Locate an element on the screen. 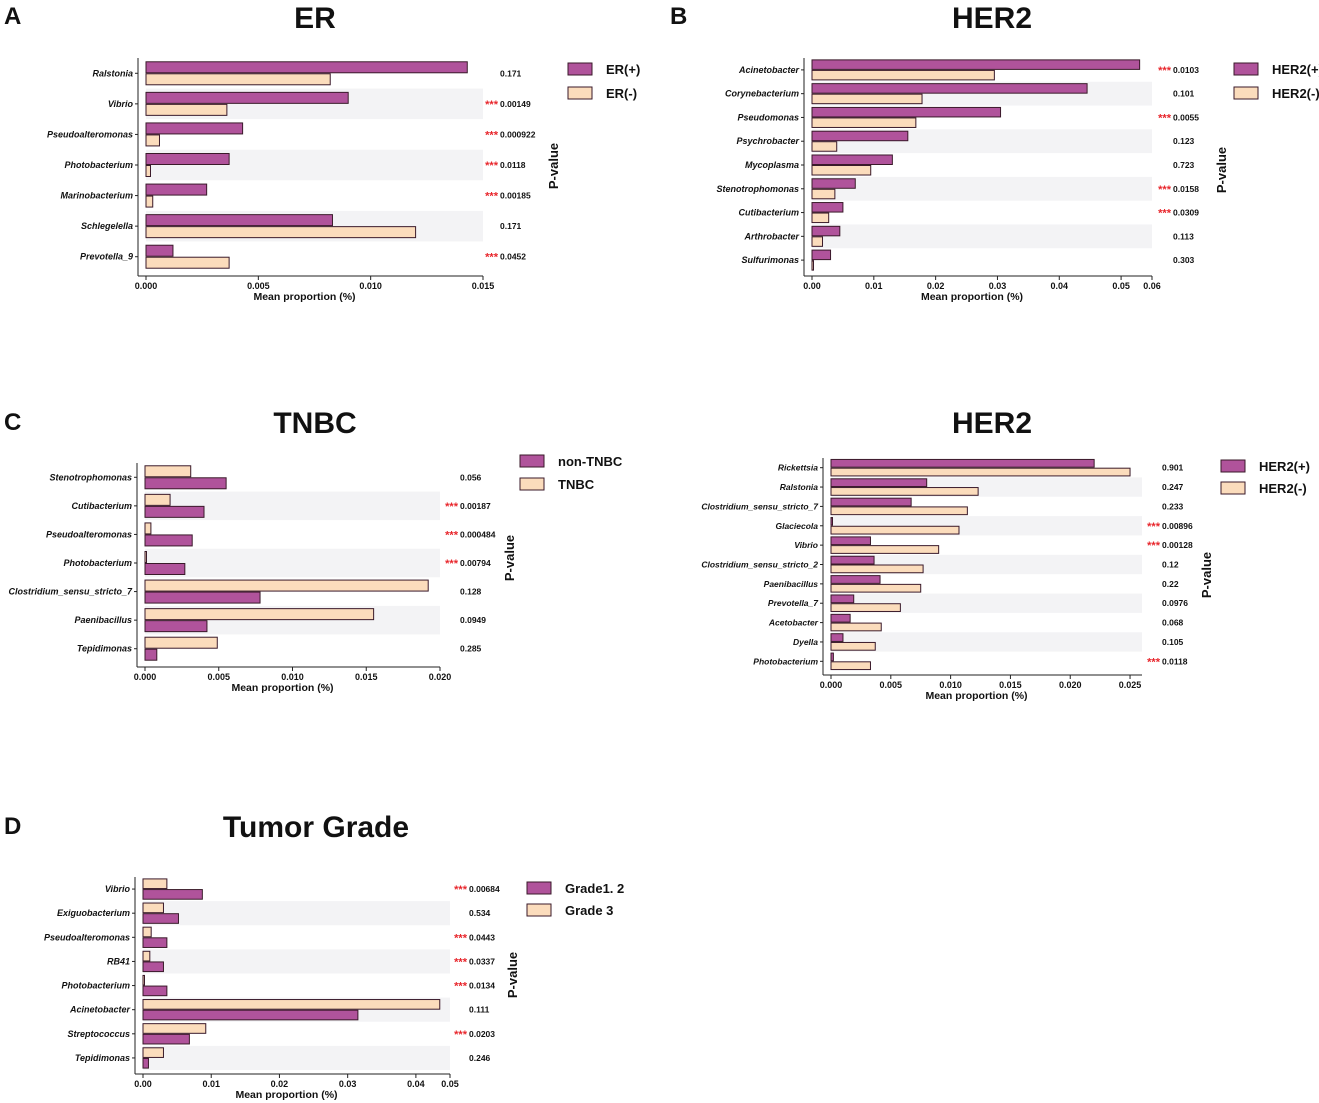 Image resolution: width=1319 pixels, height=1103 pixels. p-value: 0.22 is located at coordinates (1170, 584).